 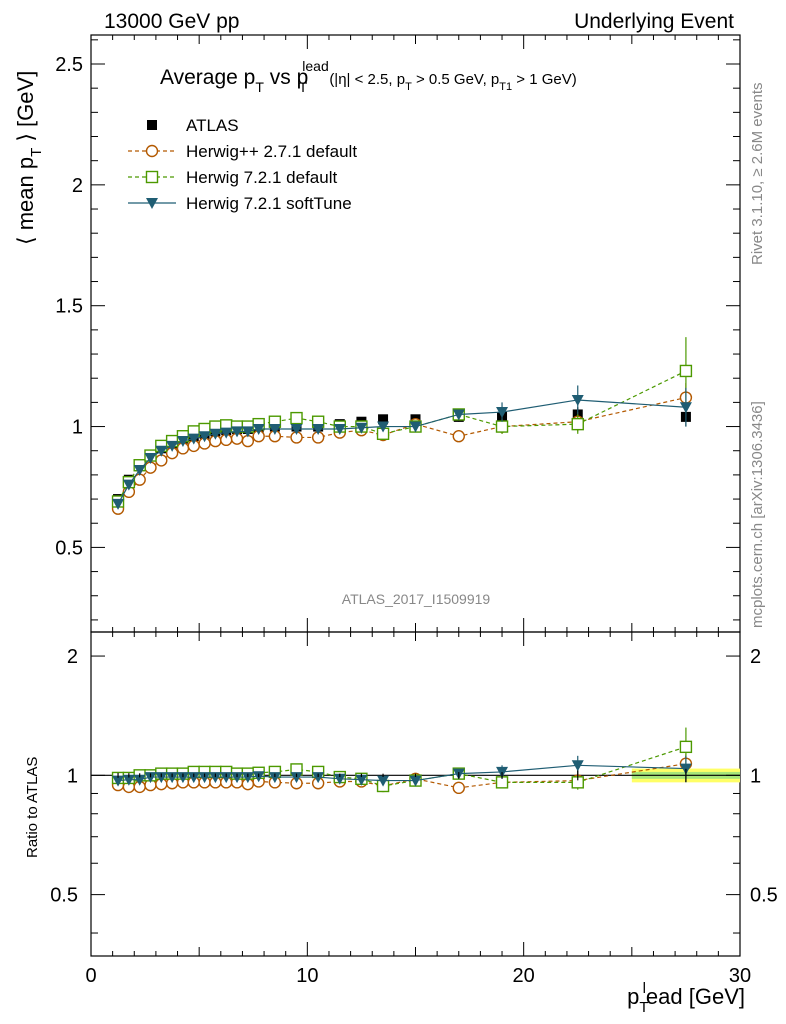 I want to click on legend-label: Herwig++ 2.7.1 default, so click(x=271, y=151).